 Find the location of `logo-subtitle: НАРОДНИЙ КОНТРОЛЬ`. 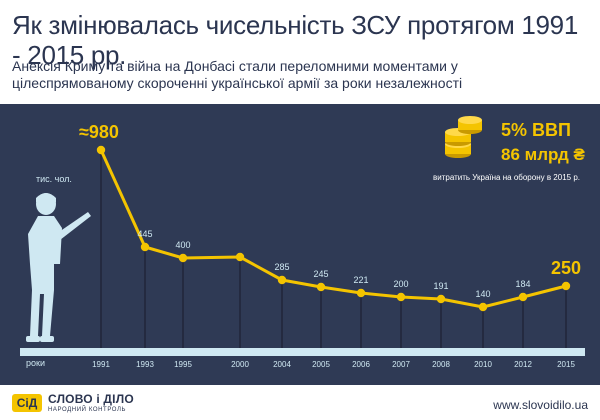

logo-subtitle: НАРОДНИЙ КОНТРОЛЬ is located at coordinates (87, 410).